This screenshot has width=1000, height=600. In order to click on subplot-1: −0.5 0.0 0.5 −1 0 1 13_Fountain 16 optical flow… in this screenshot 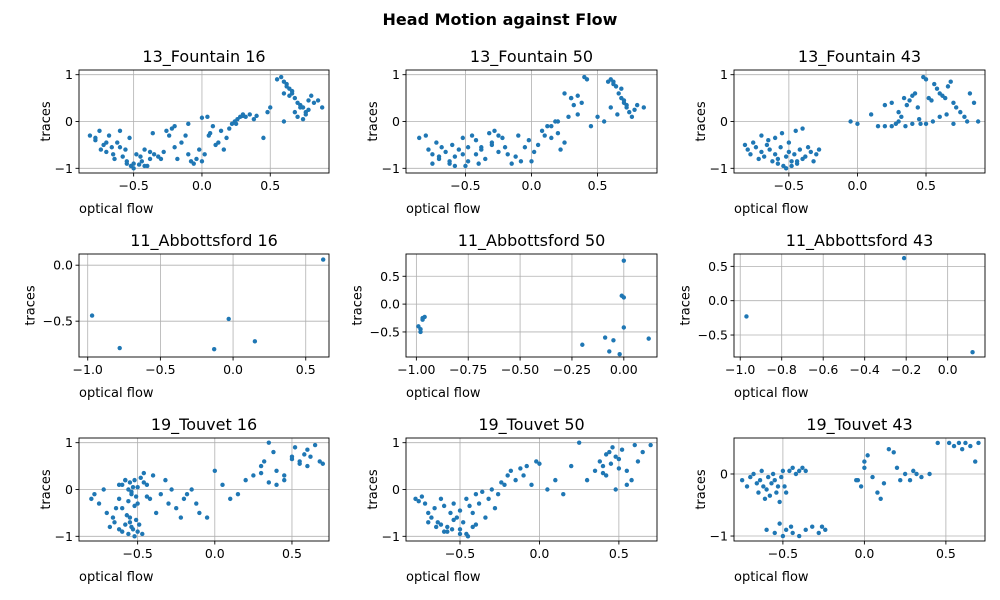, I will do `click(184, 132)`.